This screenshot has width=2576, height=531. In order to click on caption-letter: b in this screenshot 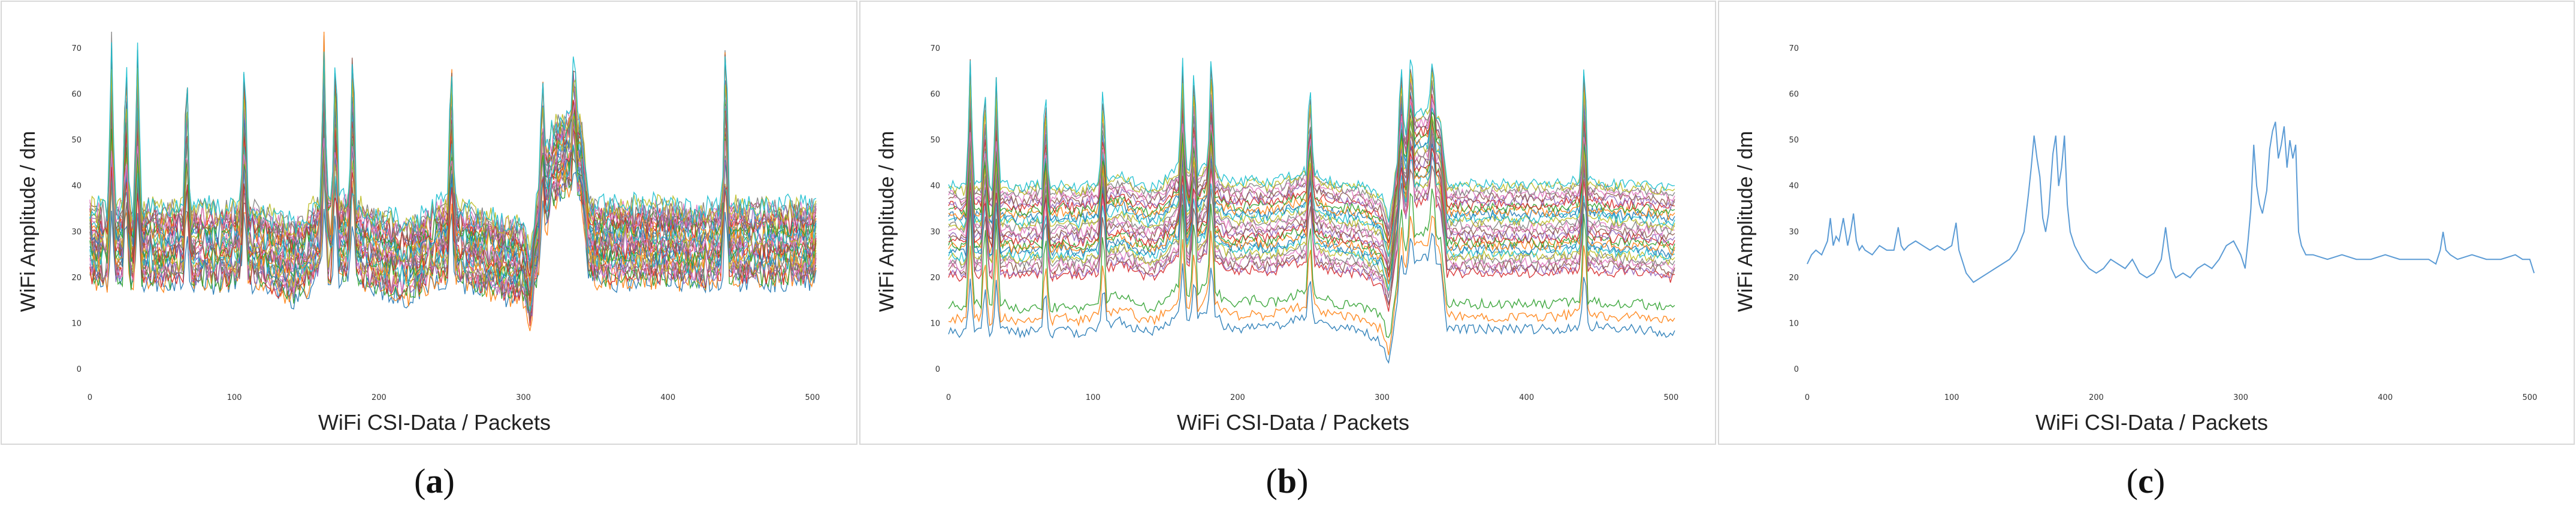, I will do `click(1287, 481)`.